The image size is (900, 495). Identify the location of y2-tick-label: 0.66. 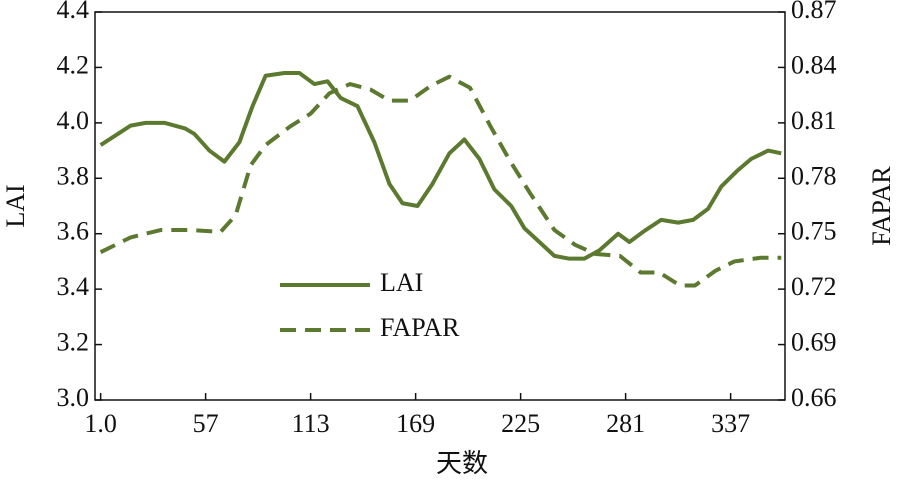
(814, 397).